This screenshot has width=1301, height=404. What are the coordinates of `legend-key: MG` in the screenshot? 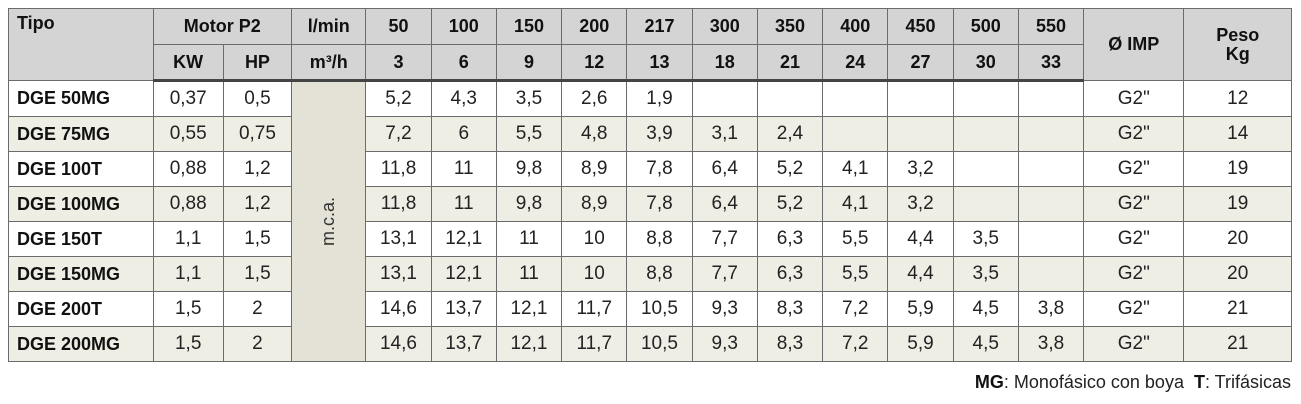 It's located at (989, 382).